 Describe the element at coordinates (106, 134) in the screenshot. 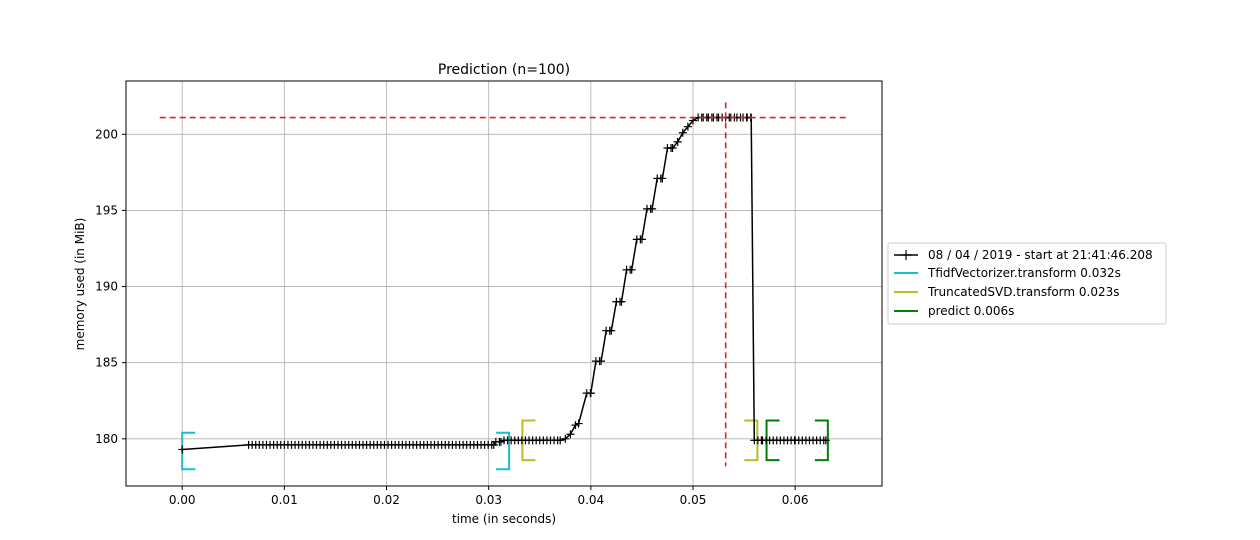

I see `y-tick-label: 200` at that location.